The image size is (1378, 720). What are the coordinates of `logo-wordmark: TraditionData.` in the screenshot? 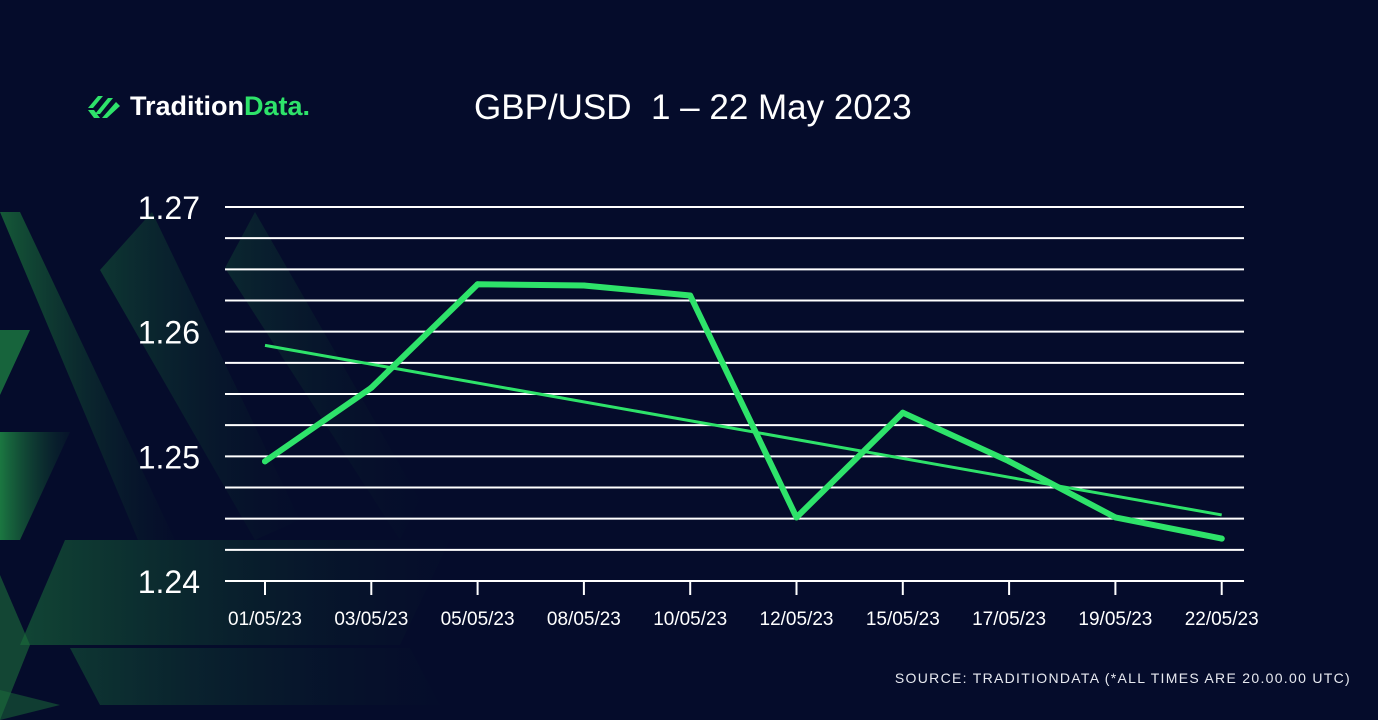 It's located at (220, 106).